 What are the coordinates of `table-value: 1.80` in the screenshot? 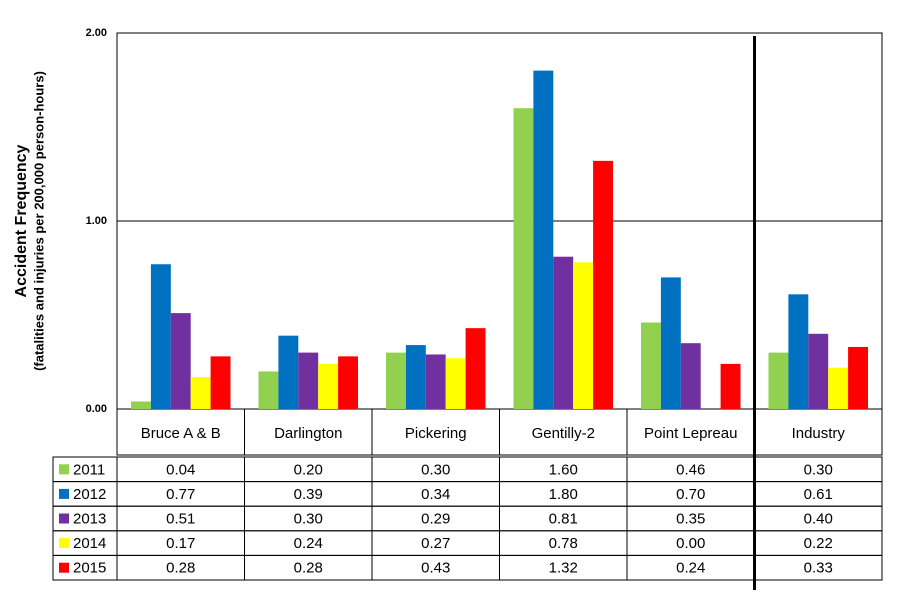 It's located at (563, 494).